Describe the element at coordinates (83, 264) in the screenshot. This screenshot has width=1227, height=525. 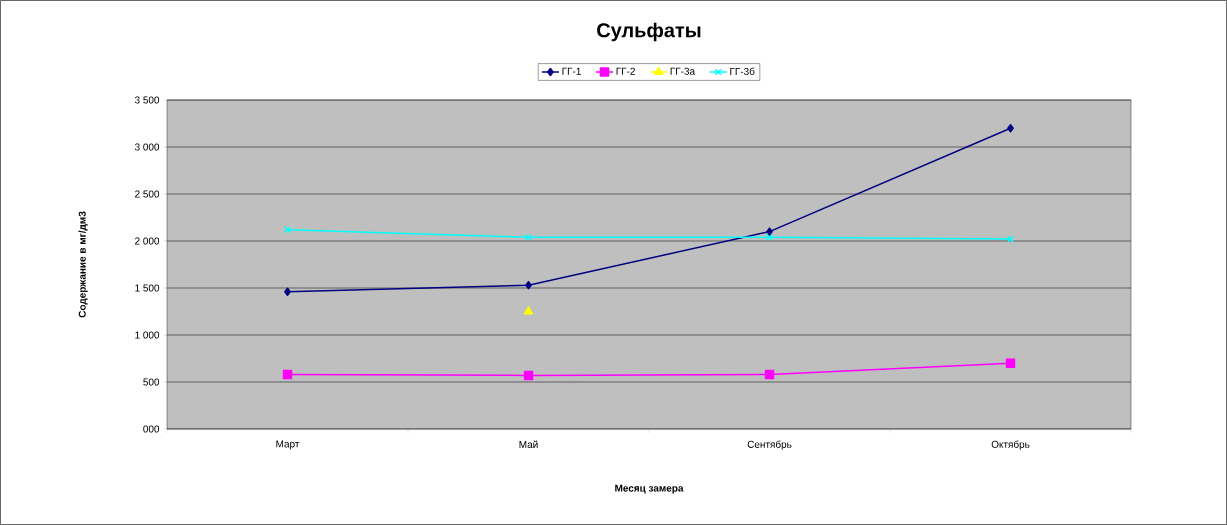
I see `y-axis-title: Содержание в мг/дм3` at that location.